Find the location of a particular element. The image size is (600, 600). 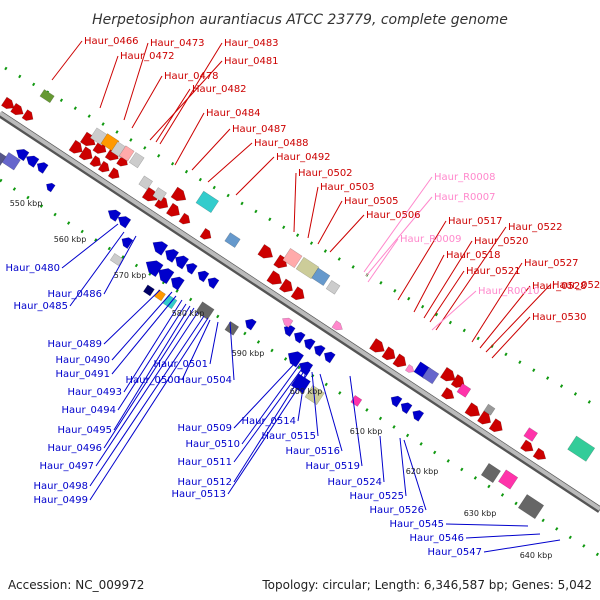

gene-label: Haur_0496 is located at coordinates (74, 448).